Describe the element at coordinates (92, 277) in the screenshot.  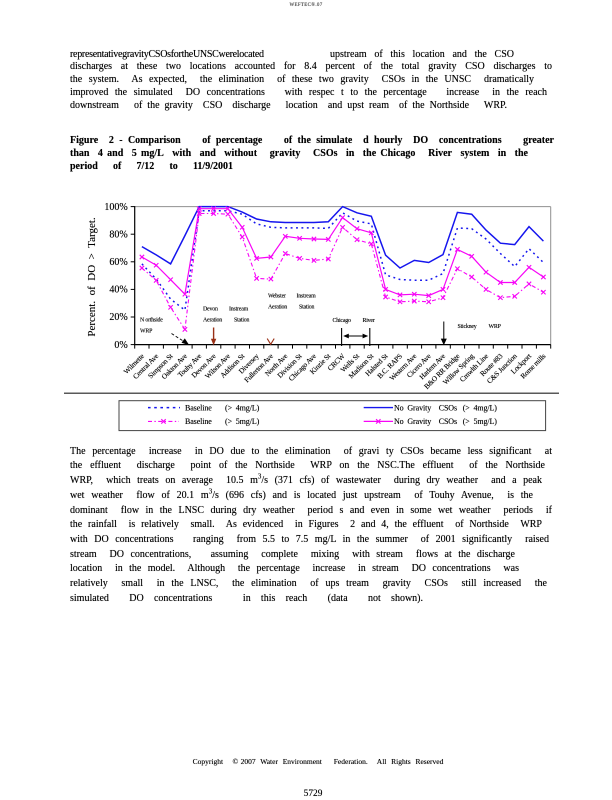
I see `svg-text: Percent. of DO > Target.` at that location.